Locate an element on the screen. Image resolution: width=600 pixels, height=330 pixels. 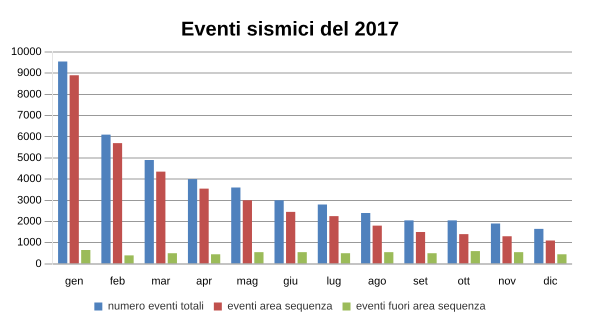
x-tick-label: set is located at coordinates (420, 281).